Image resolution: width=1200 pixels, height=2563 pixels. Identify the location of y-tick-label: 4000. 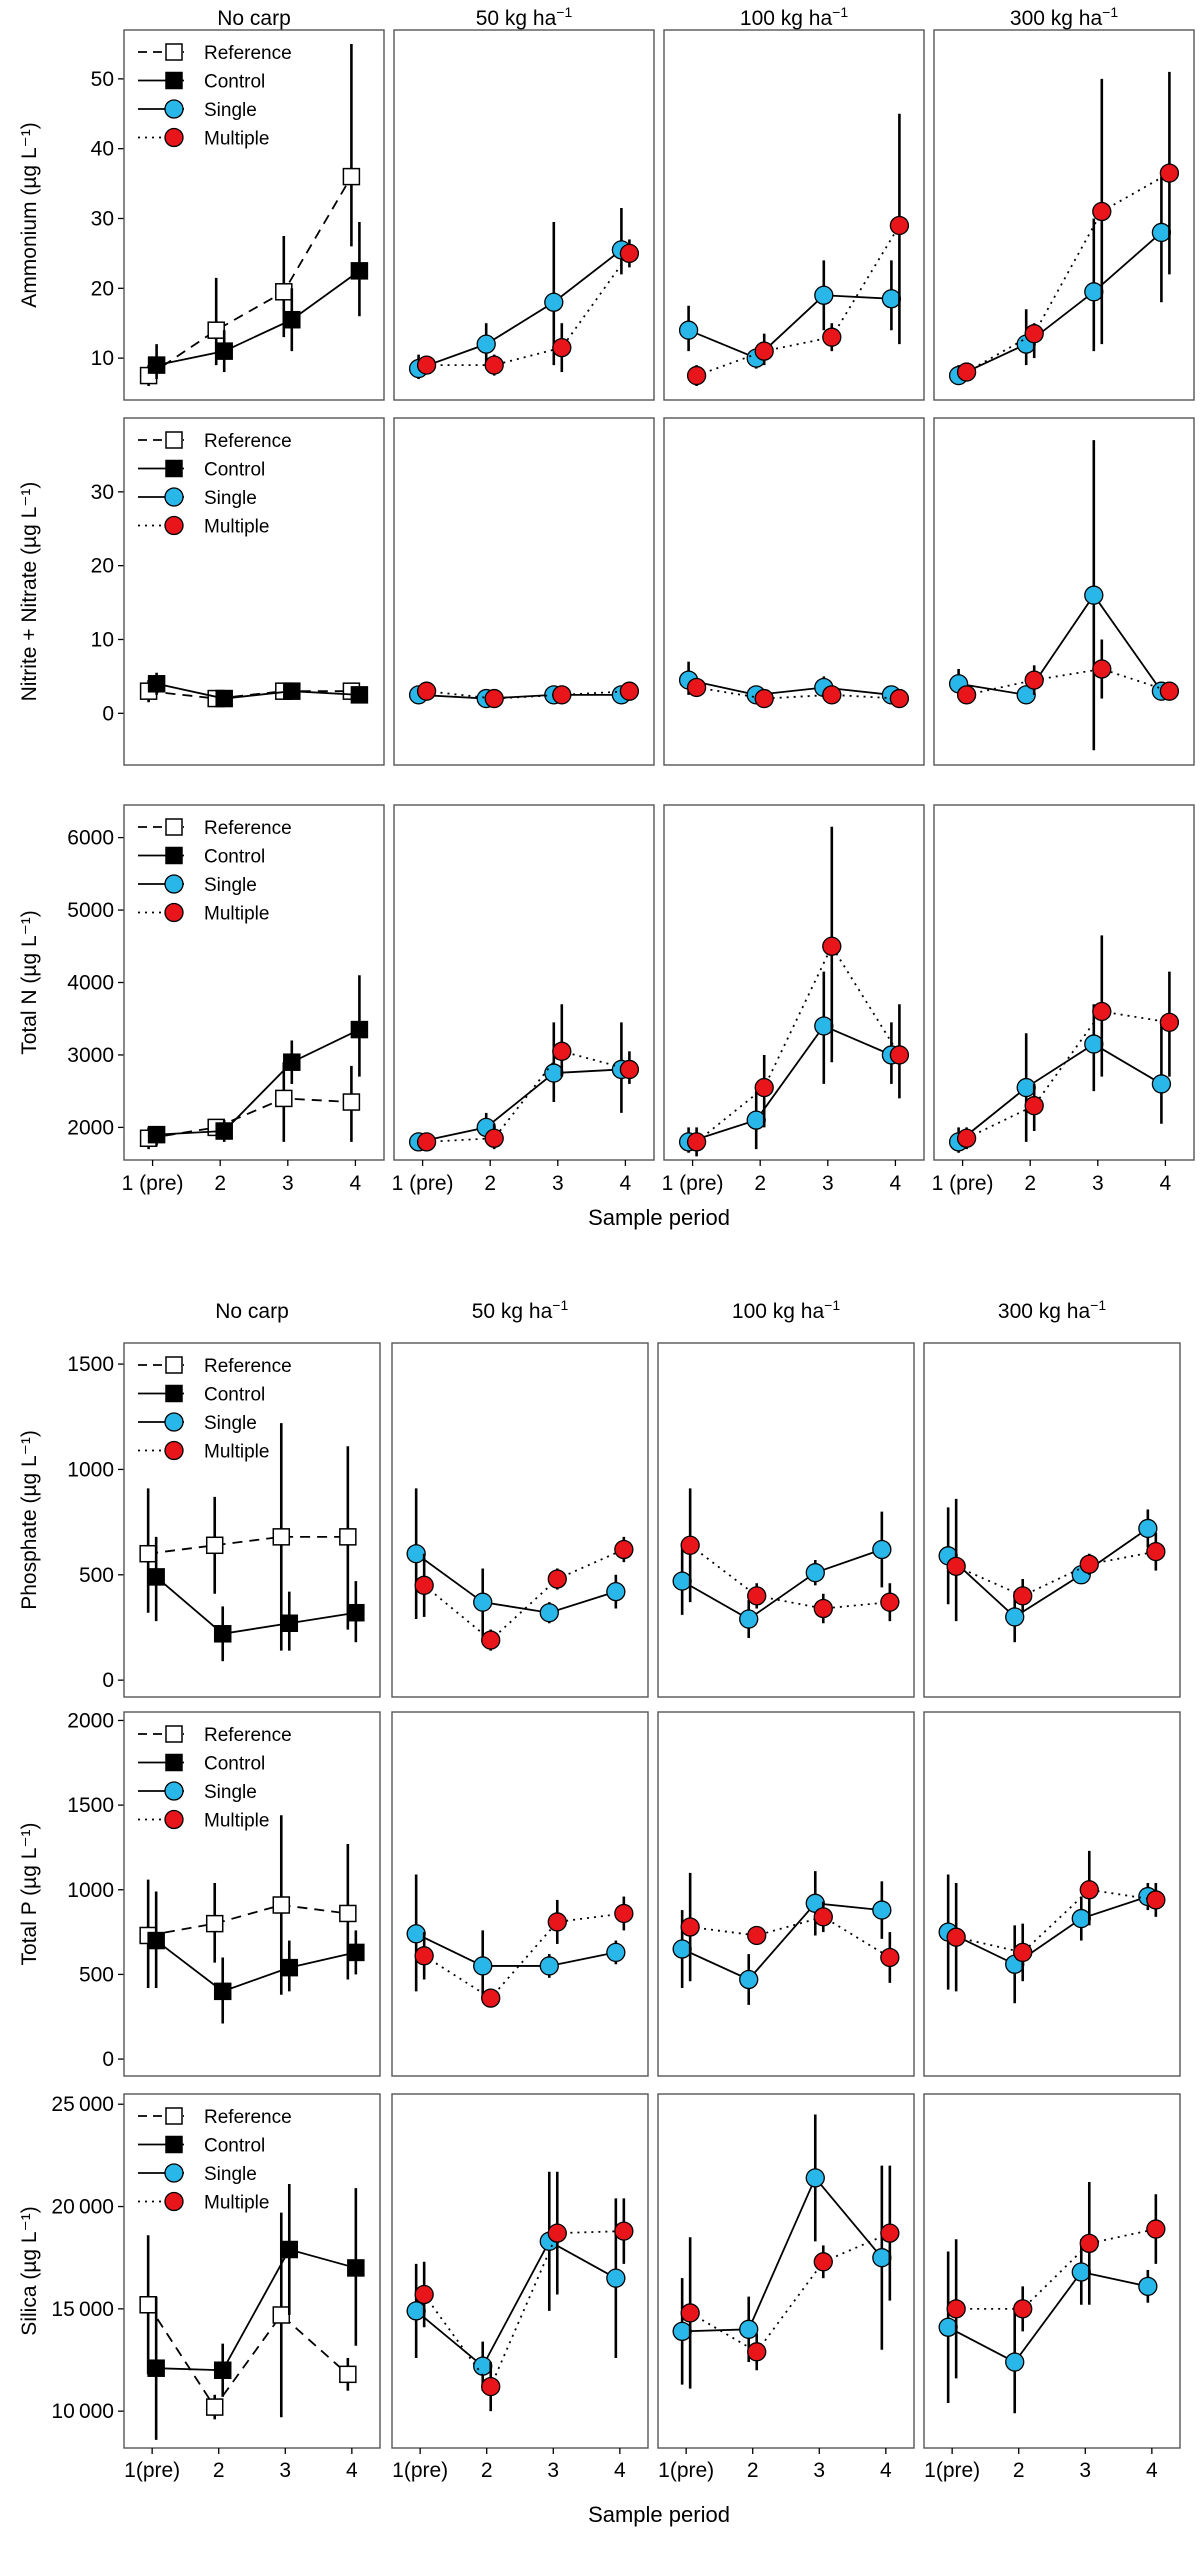
(90, 983).